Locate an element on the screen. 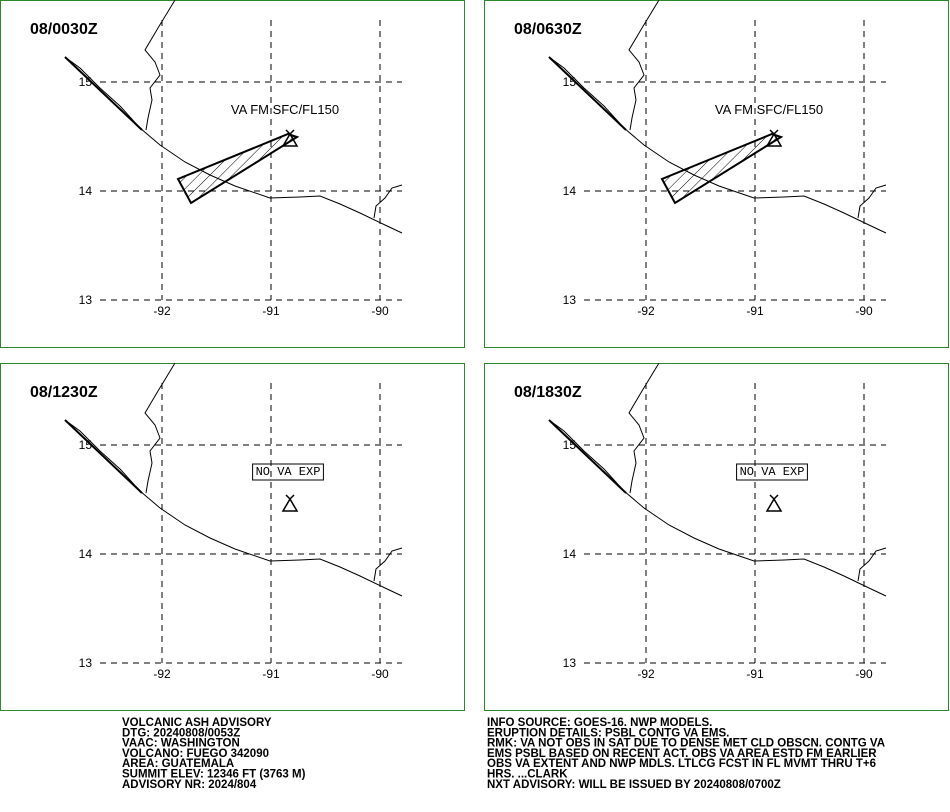 This screenshot has width=950, height=812. advisory-line: AREA: GUATEMALA is located at coordinates (178, 764).